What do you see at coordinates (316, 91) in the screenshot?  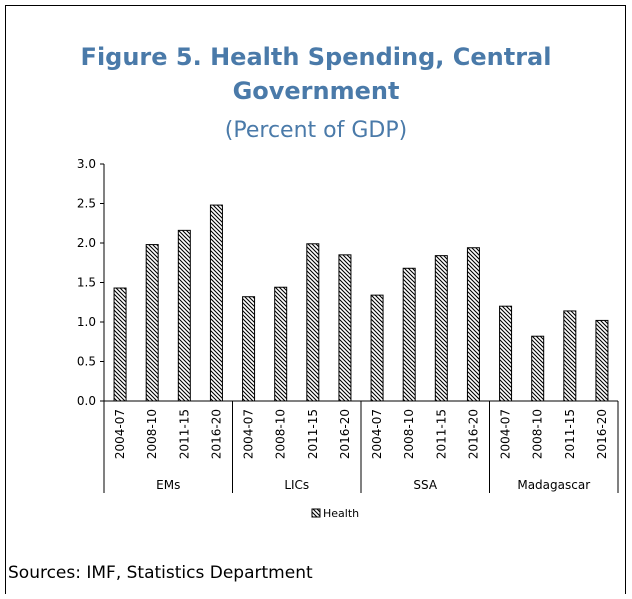 I see `chart-title-line2: Government` at bounding box center [316, 91].